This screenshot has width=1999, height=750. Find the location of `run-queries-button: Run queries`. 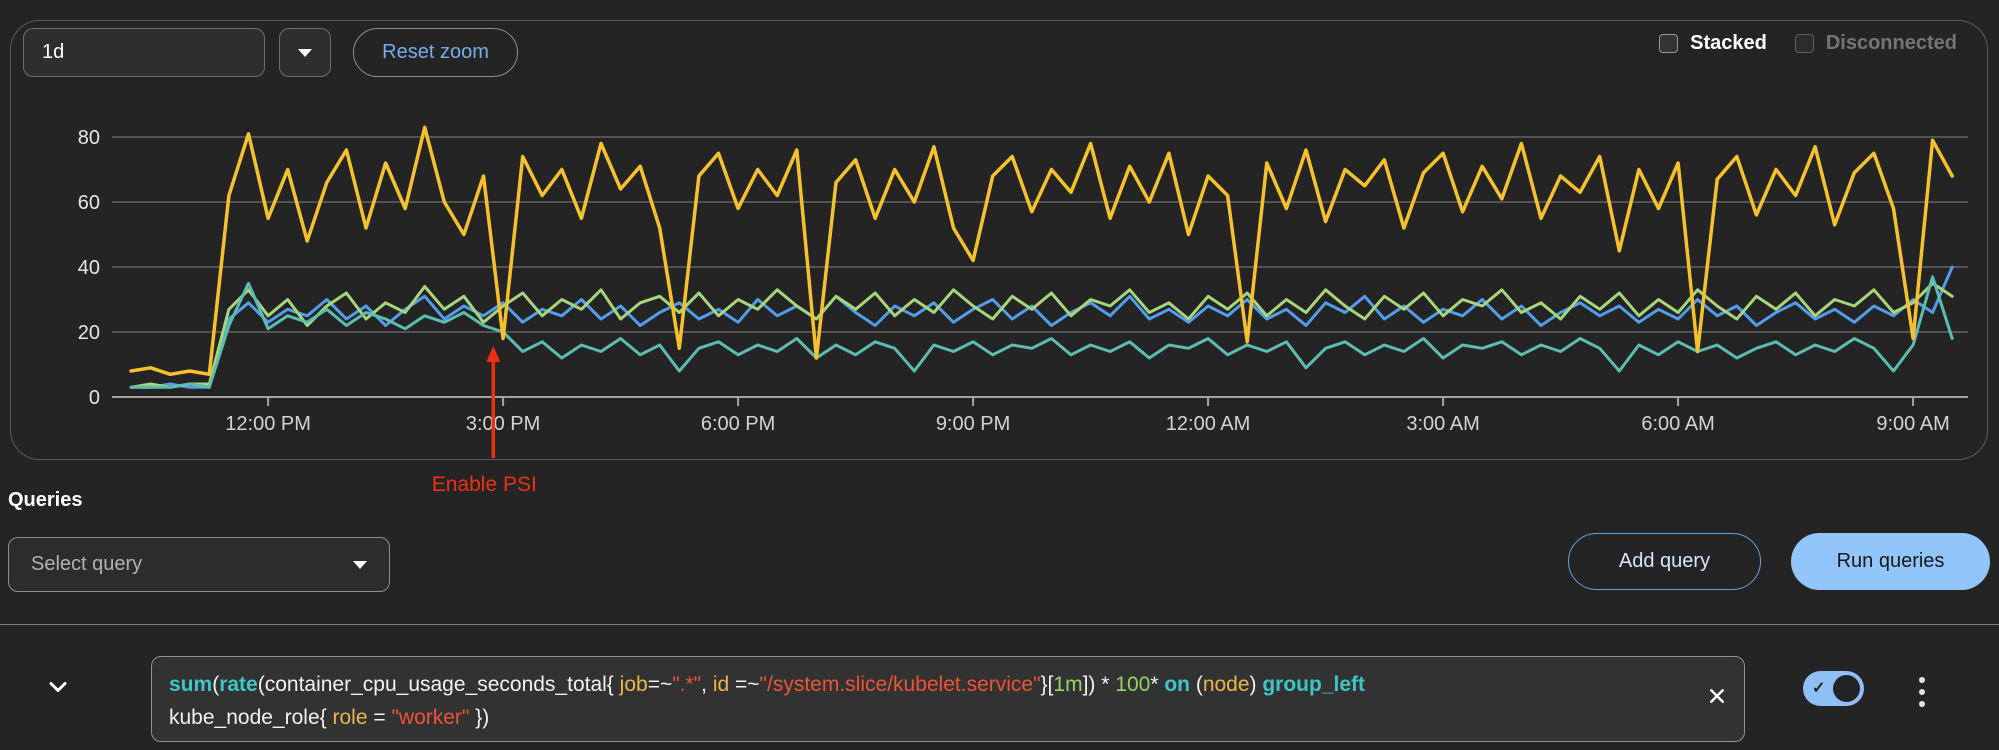

run-queries-button: Run queries is located at coordinates (1890, 561).